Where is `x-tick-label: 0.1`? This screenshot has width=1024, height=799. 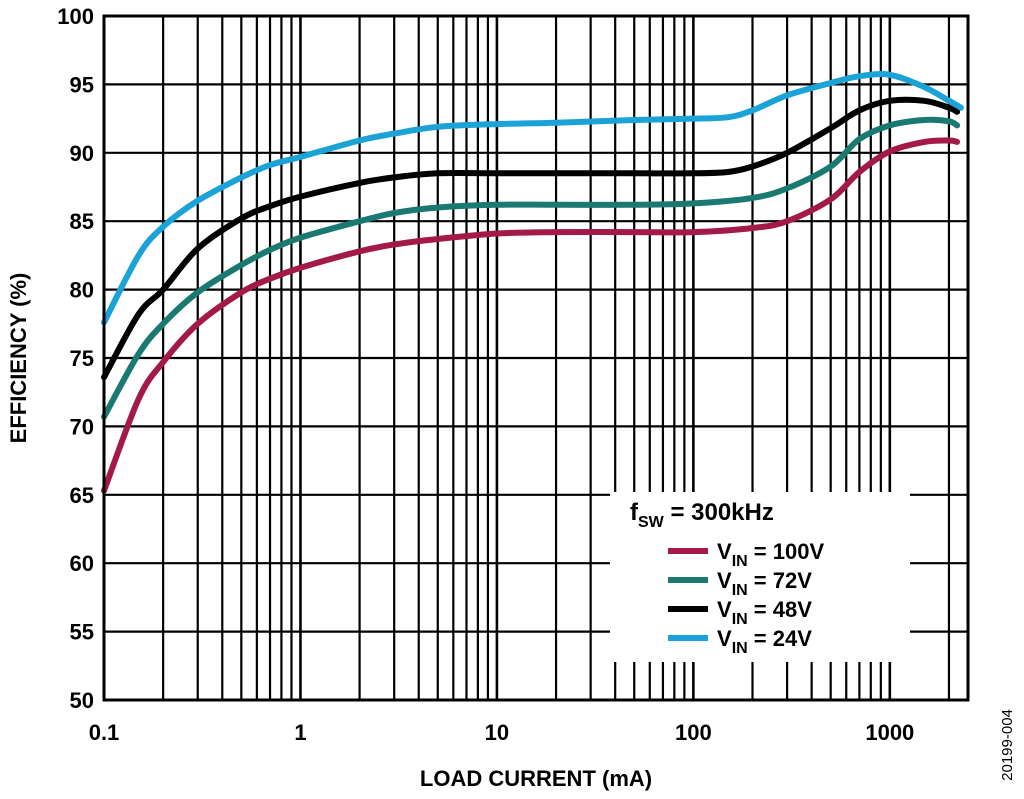 x-tick-label: 0.1 is located at coordinates (104, 732).